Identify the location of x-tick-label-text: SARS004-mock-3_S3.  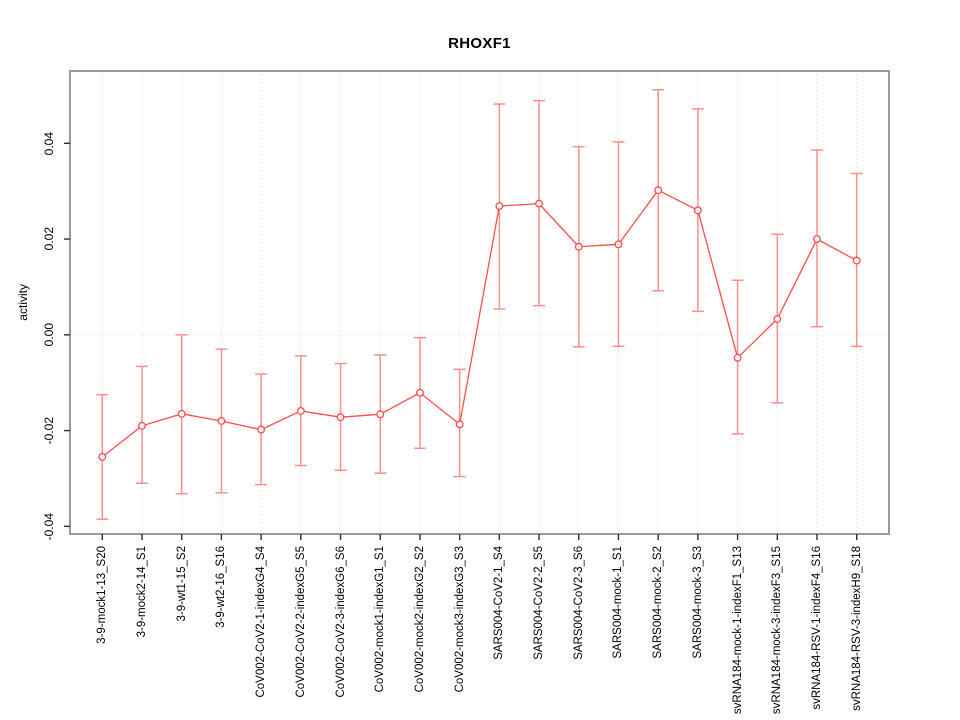
(697, 602).